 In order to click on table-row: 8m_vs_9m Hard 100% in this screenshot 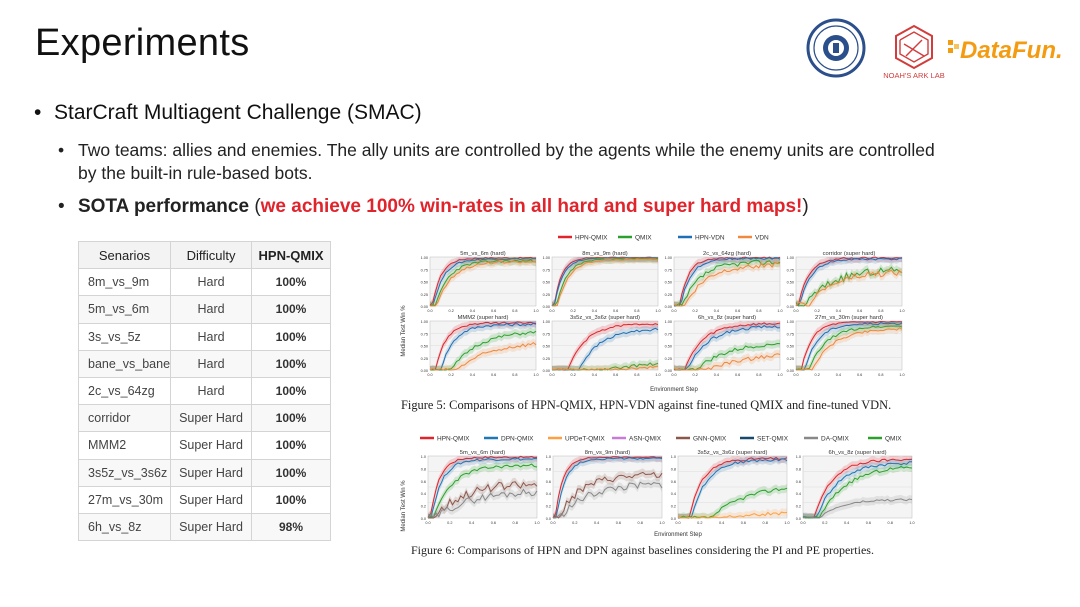, I will do `click(204, 282)`.